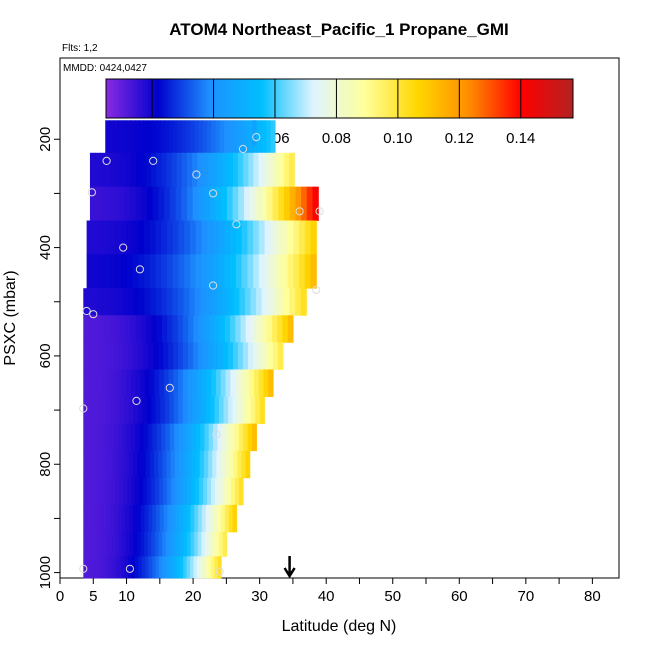 The width and height of the screenshot is (650, 650). I want to click on y-axis-tick-label: 800, so click(45, 464).